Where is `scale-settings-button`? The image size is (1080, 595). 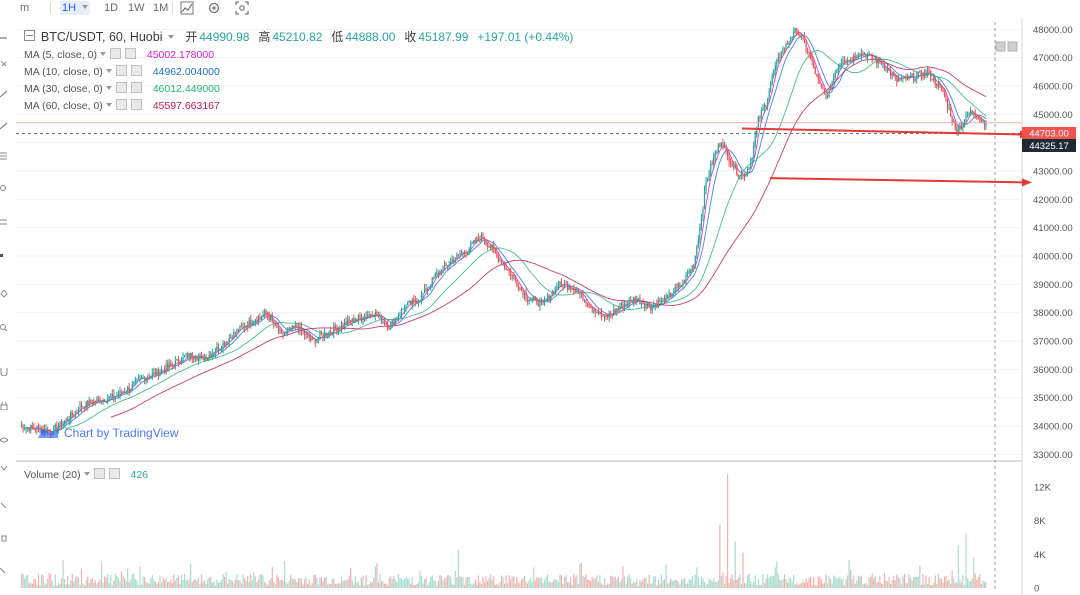
scale-settings-button is located at coordinates (1000, 46).